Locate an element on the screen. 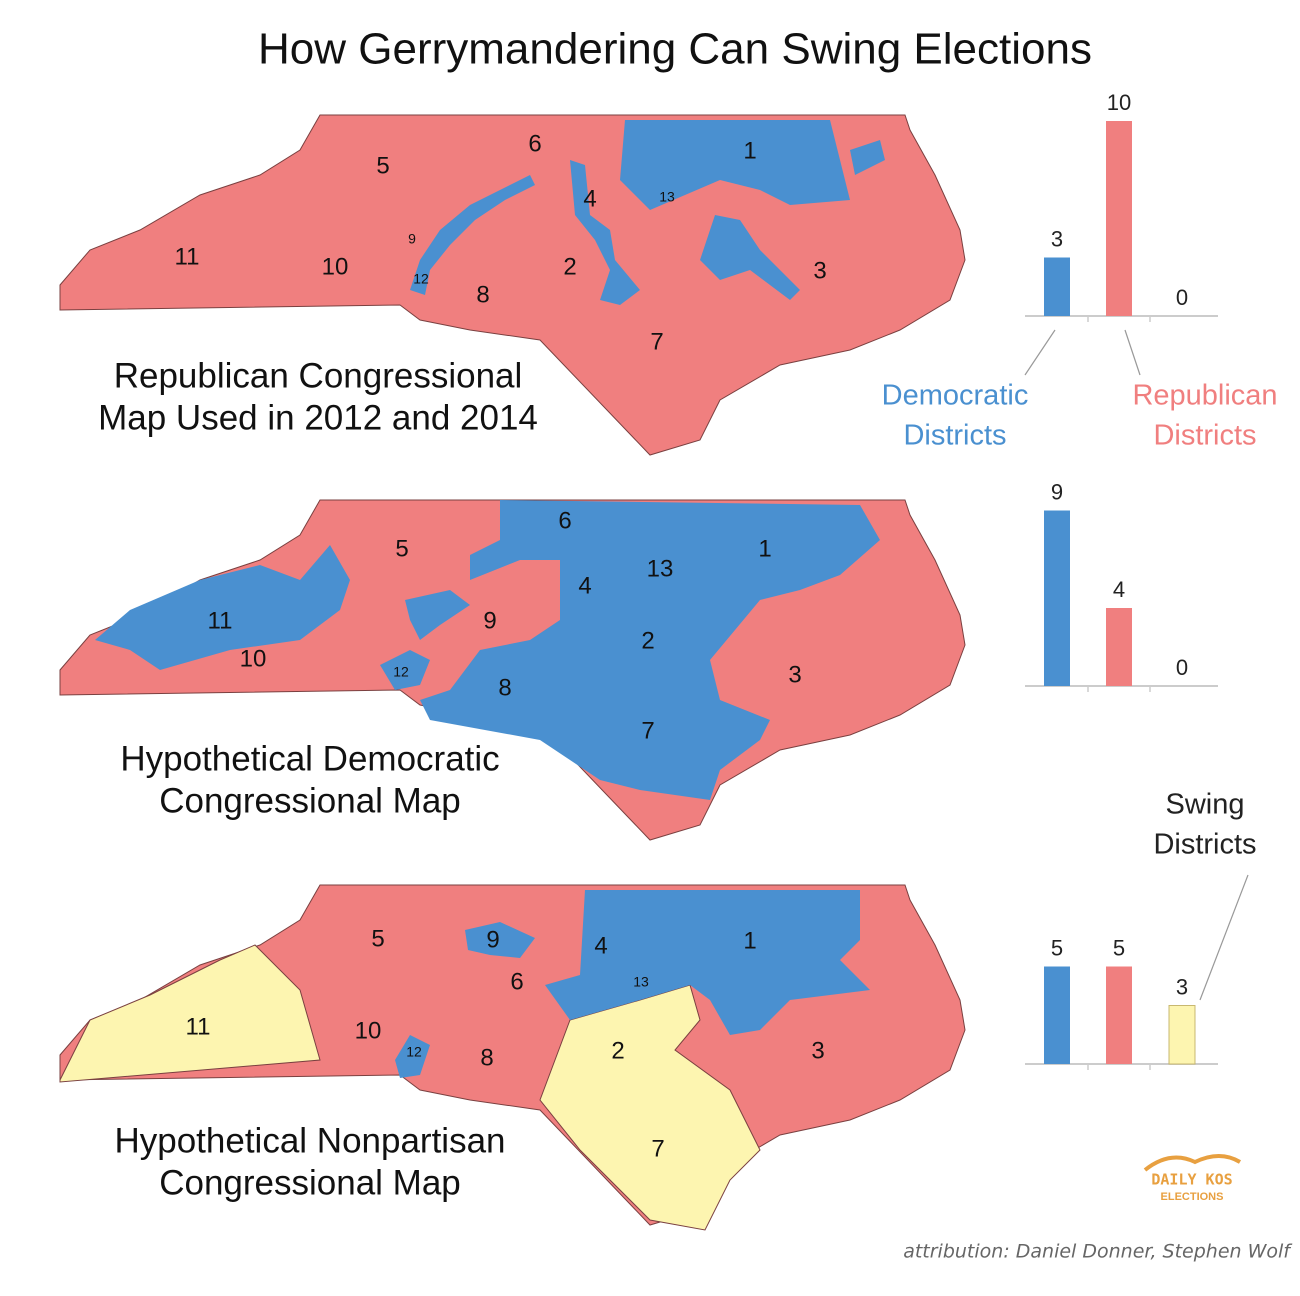 This screenshot has width=1300, height=1296. legend-republican: Republican is located at coordinates (1204, 396).